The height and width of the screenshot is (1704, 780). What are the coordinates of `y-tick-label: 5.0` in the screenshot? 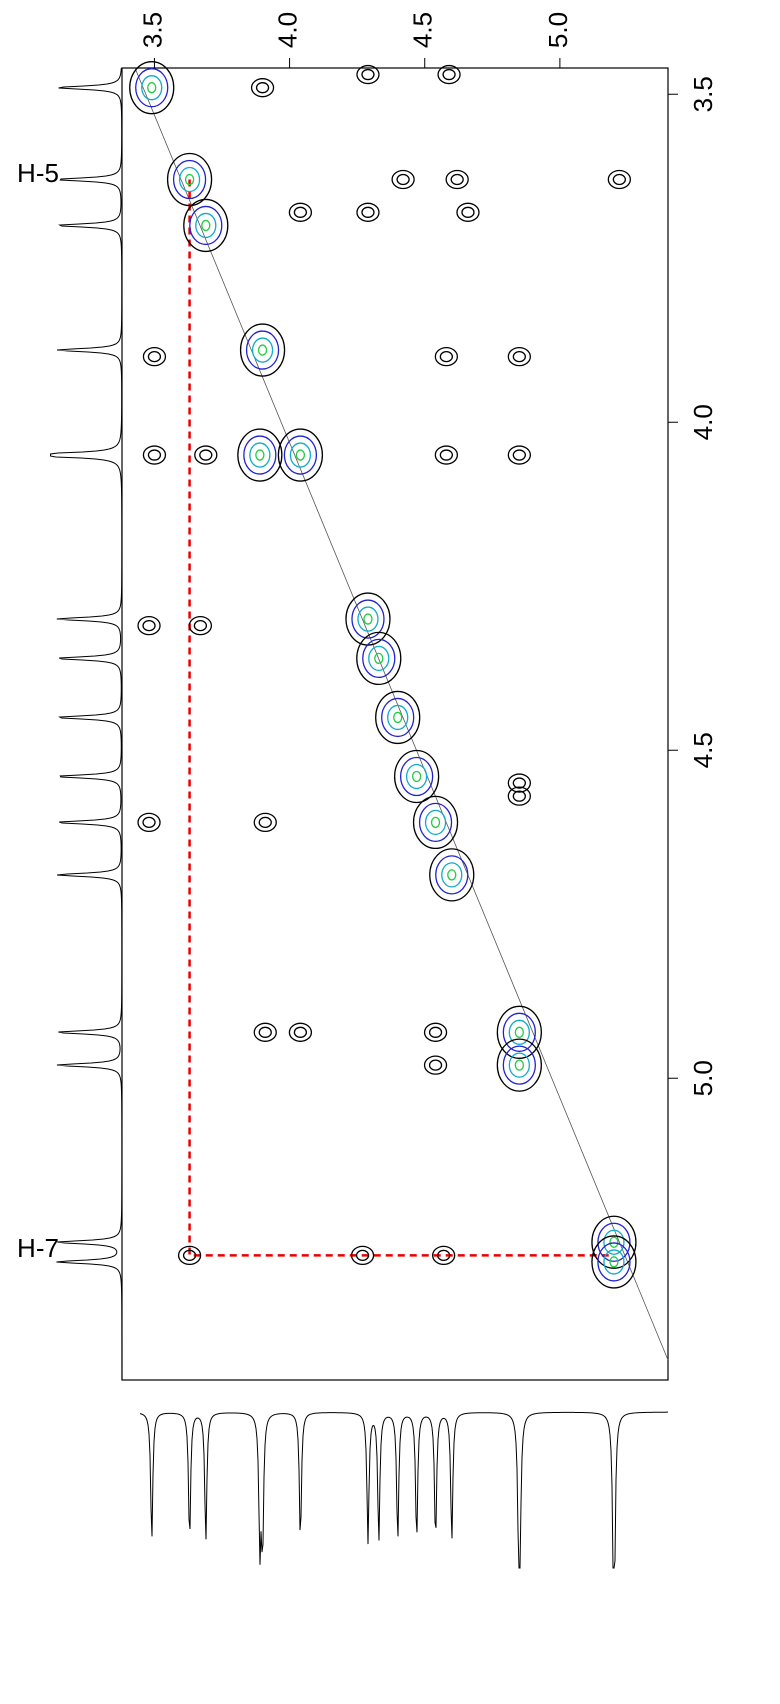 It's located at (703, 1078).